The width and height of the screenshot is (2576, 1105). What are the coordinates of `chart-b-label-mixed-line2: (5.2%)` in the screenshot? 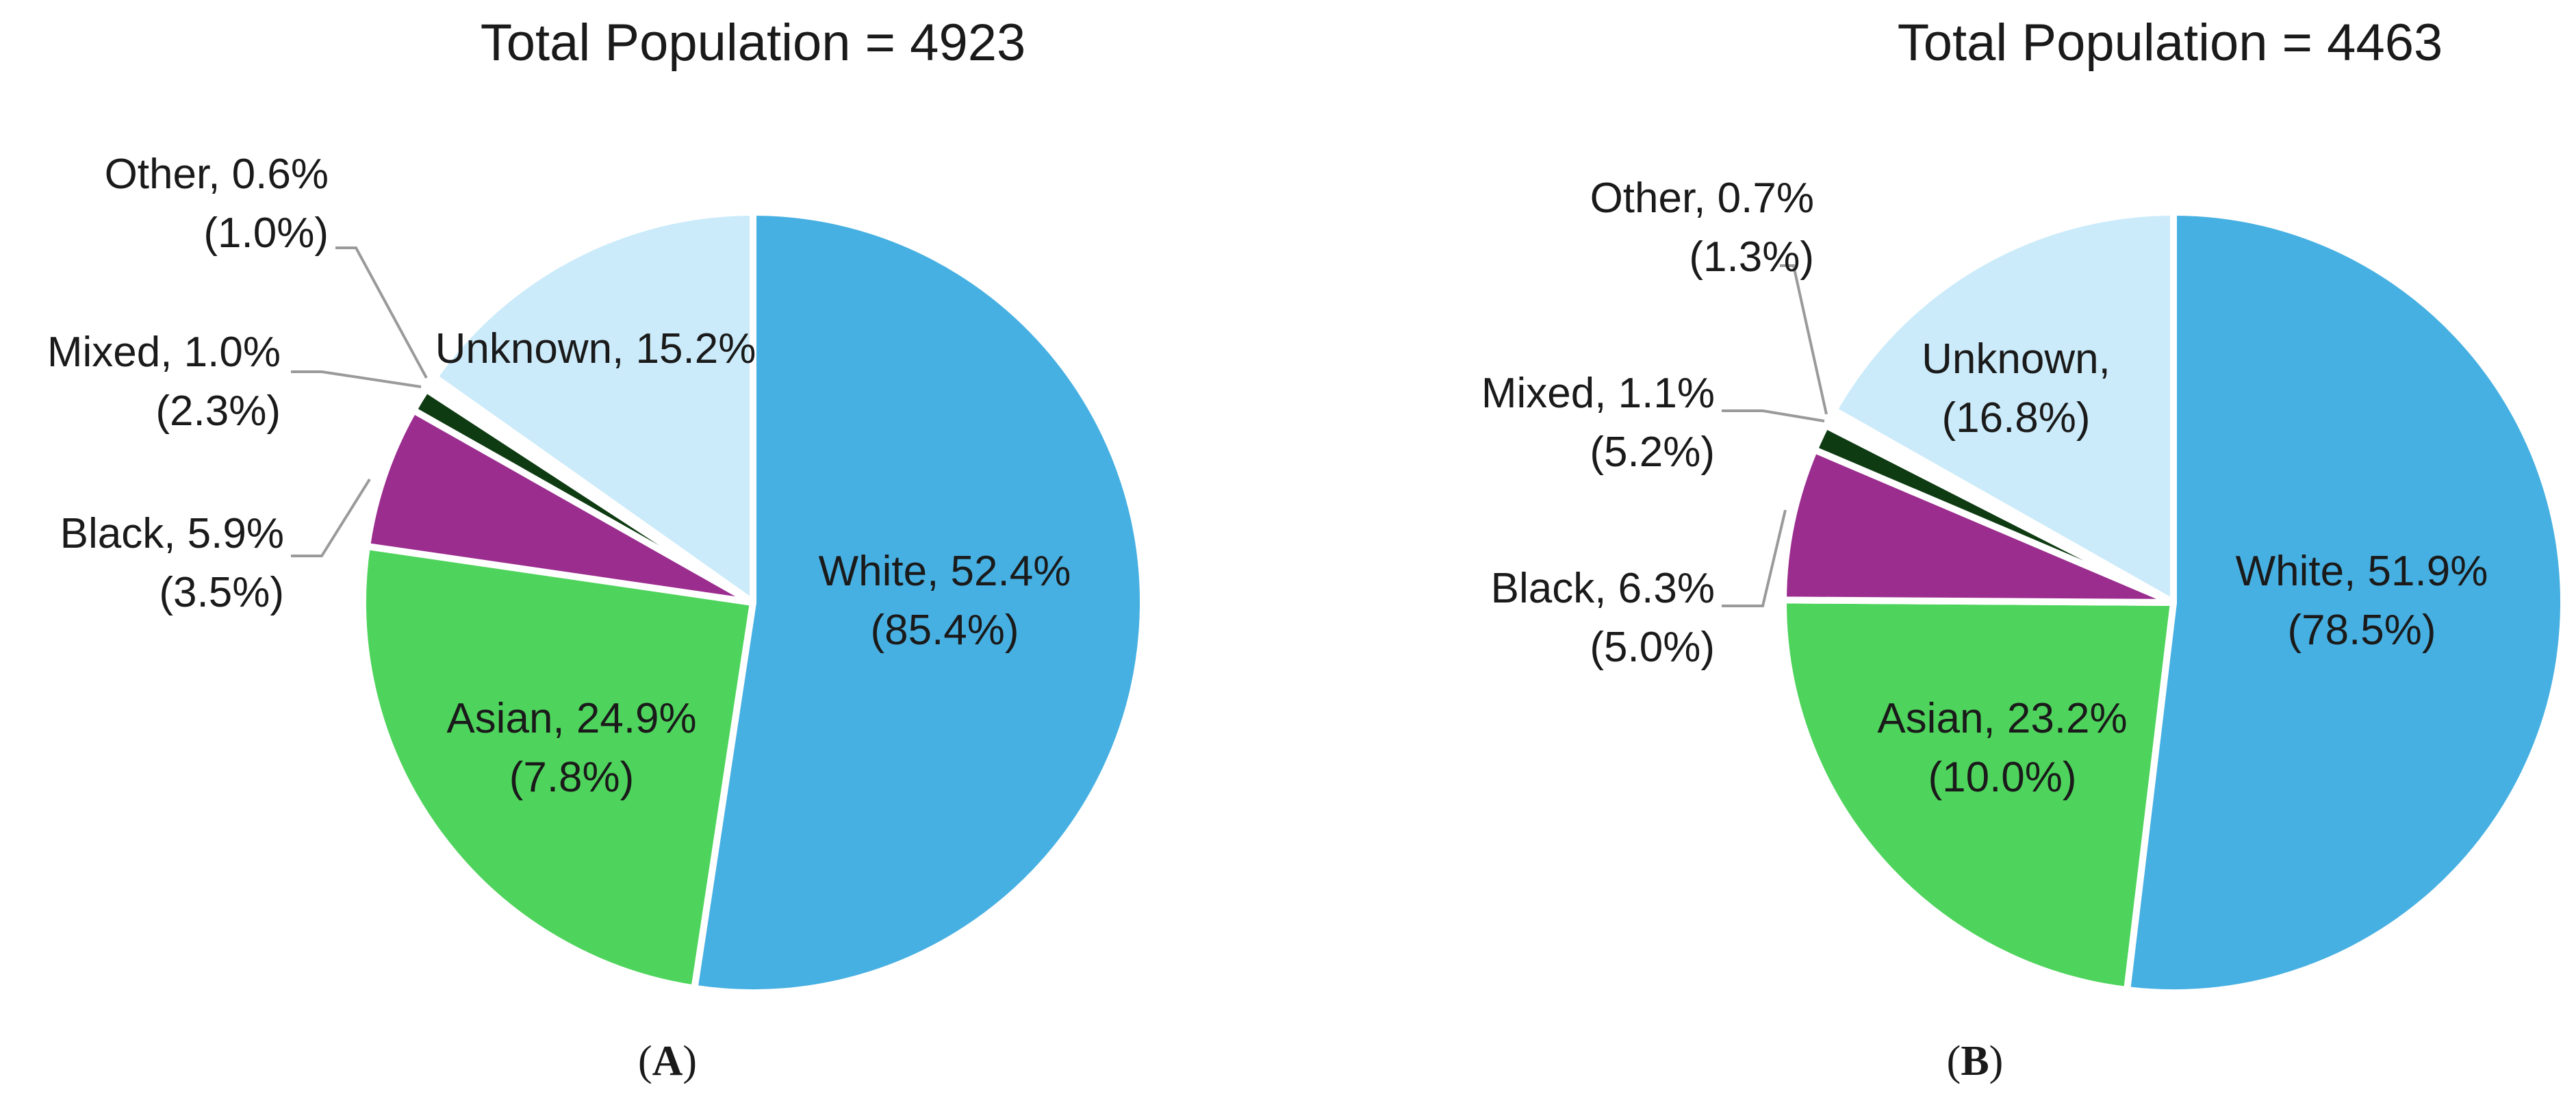 It's located at (1653, 452).